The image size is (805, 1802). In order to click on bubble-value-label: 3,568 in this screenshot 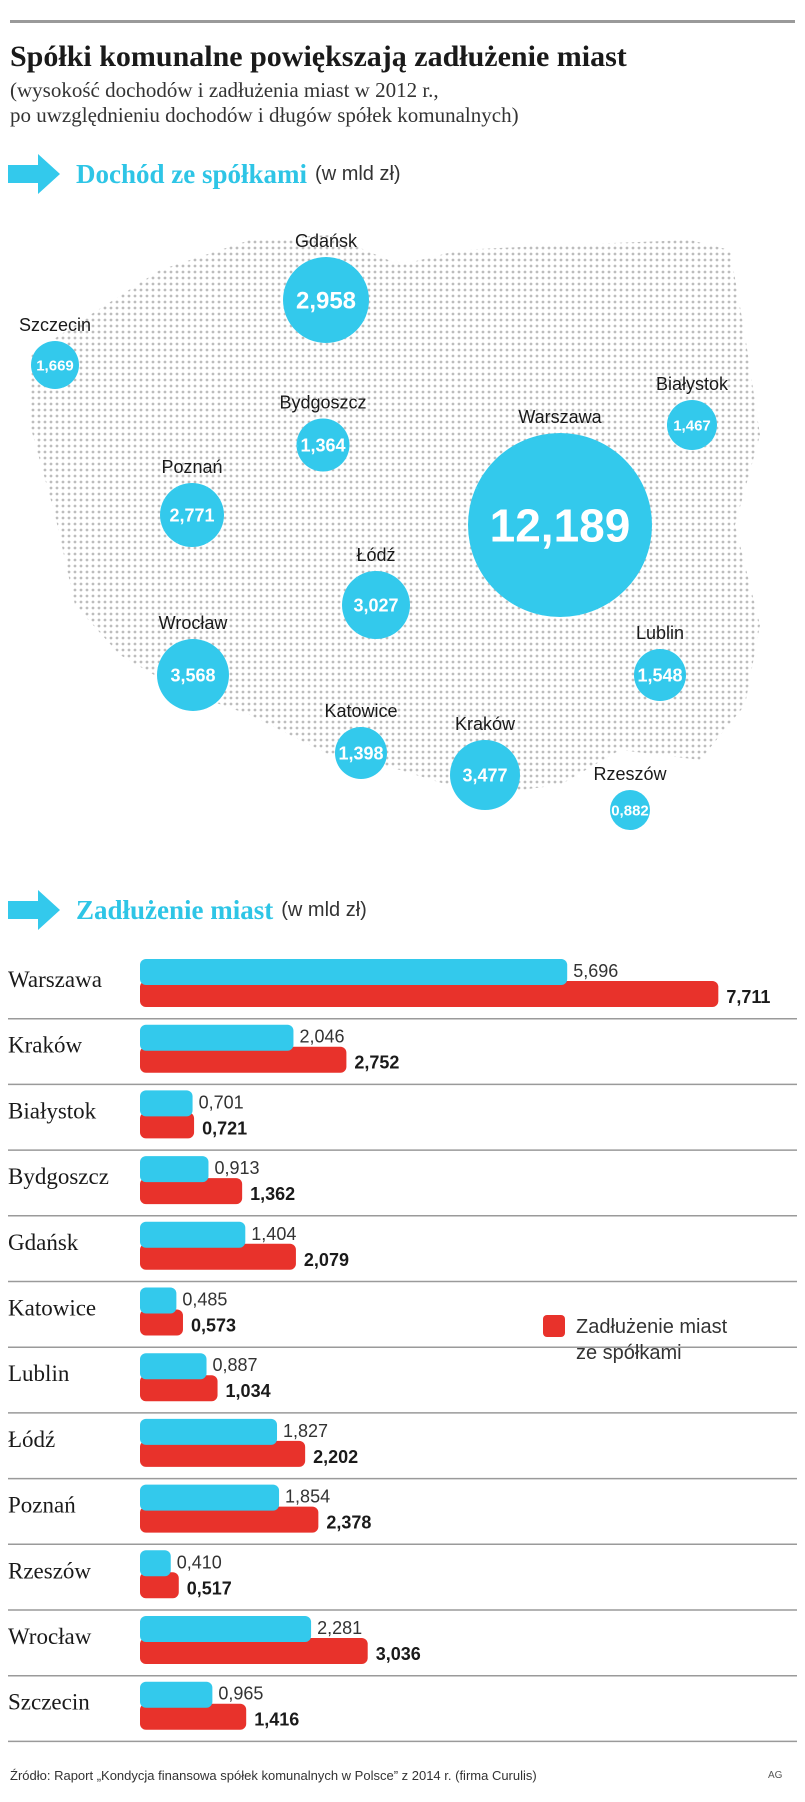, I will do `click(192, 675)`.